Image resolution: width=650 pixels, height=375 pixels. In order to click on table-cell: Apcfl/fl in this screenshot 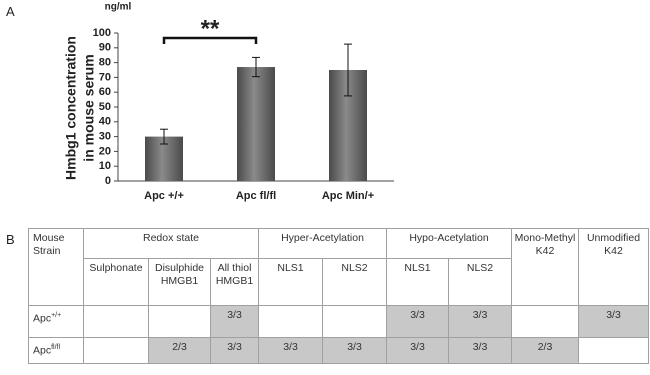, I will do `click(56, 350)`.